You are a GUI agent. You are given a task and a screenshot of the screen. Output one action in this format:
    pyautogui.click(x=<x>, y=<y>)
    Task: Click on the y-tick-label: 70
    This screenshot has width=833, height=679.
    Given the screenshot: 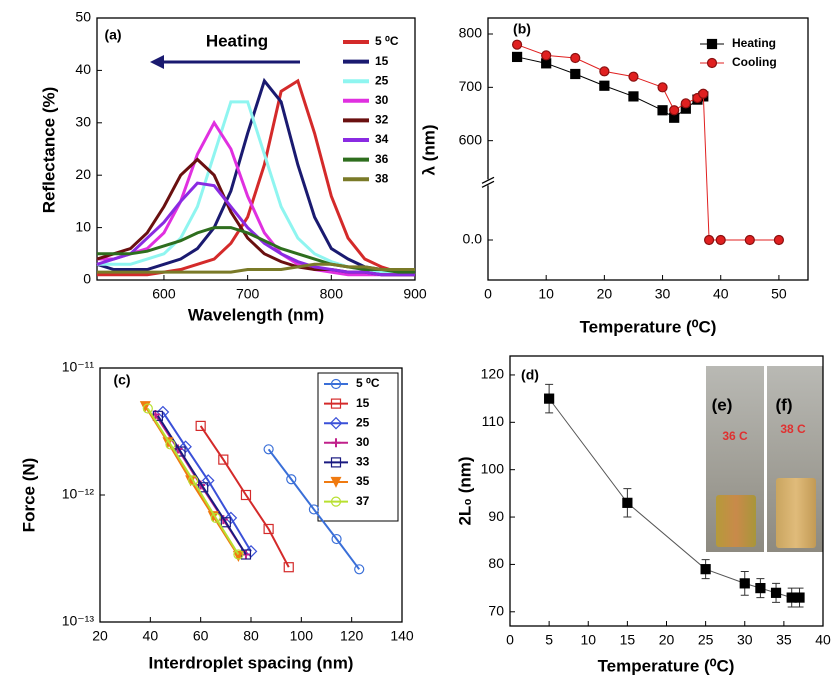 What is the action you would take?
    pyautogui.click(x=496, y=610)
    